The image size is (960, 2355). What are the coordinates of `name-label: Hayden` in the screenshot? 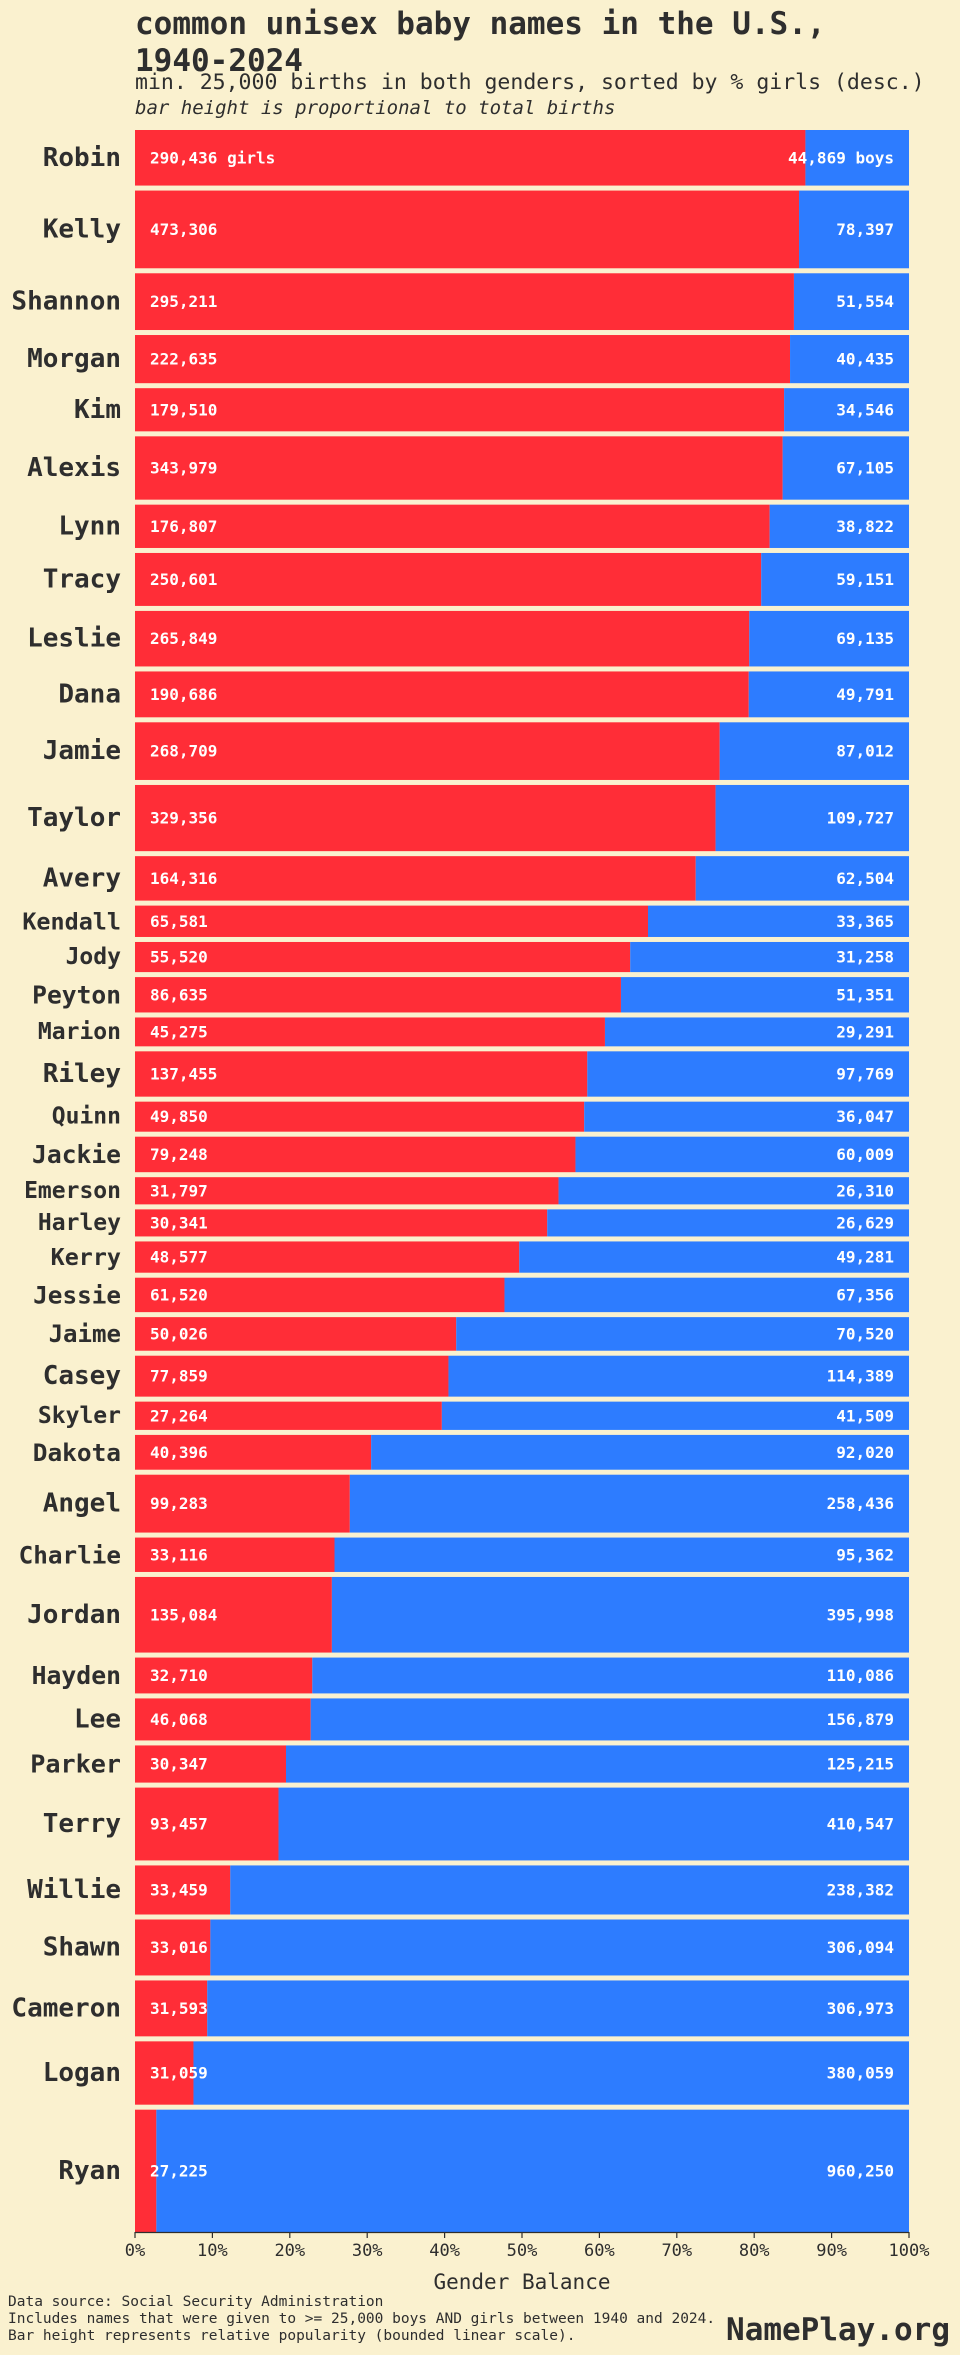 It's located at (76, 1675).